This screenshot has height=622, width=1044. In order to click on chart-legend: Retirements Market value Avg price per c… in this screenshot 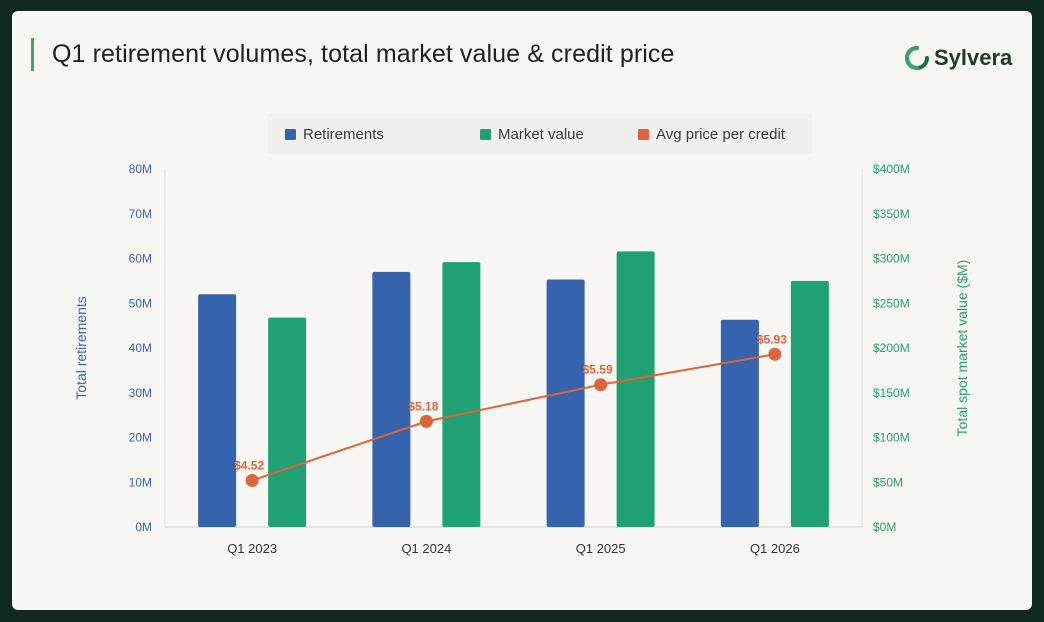, I will do `click(539, 134)`.